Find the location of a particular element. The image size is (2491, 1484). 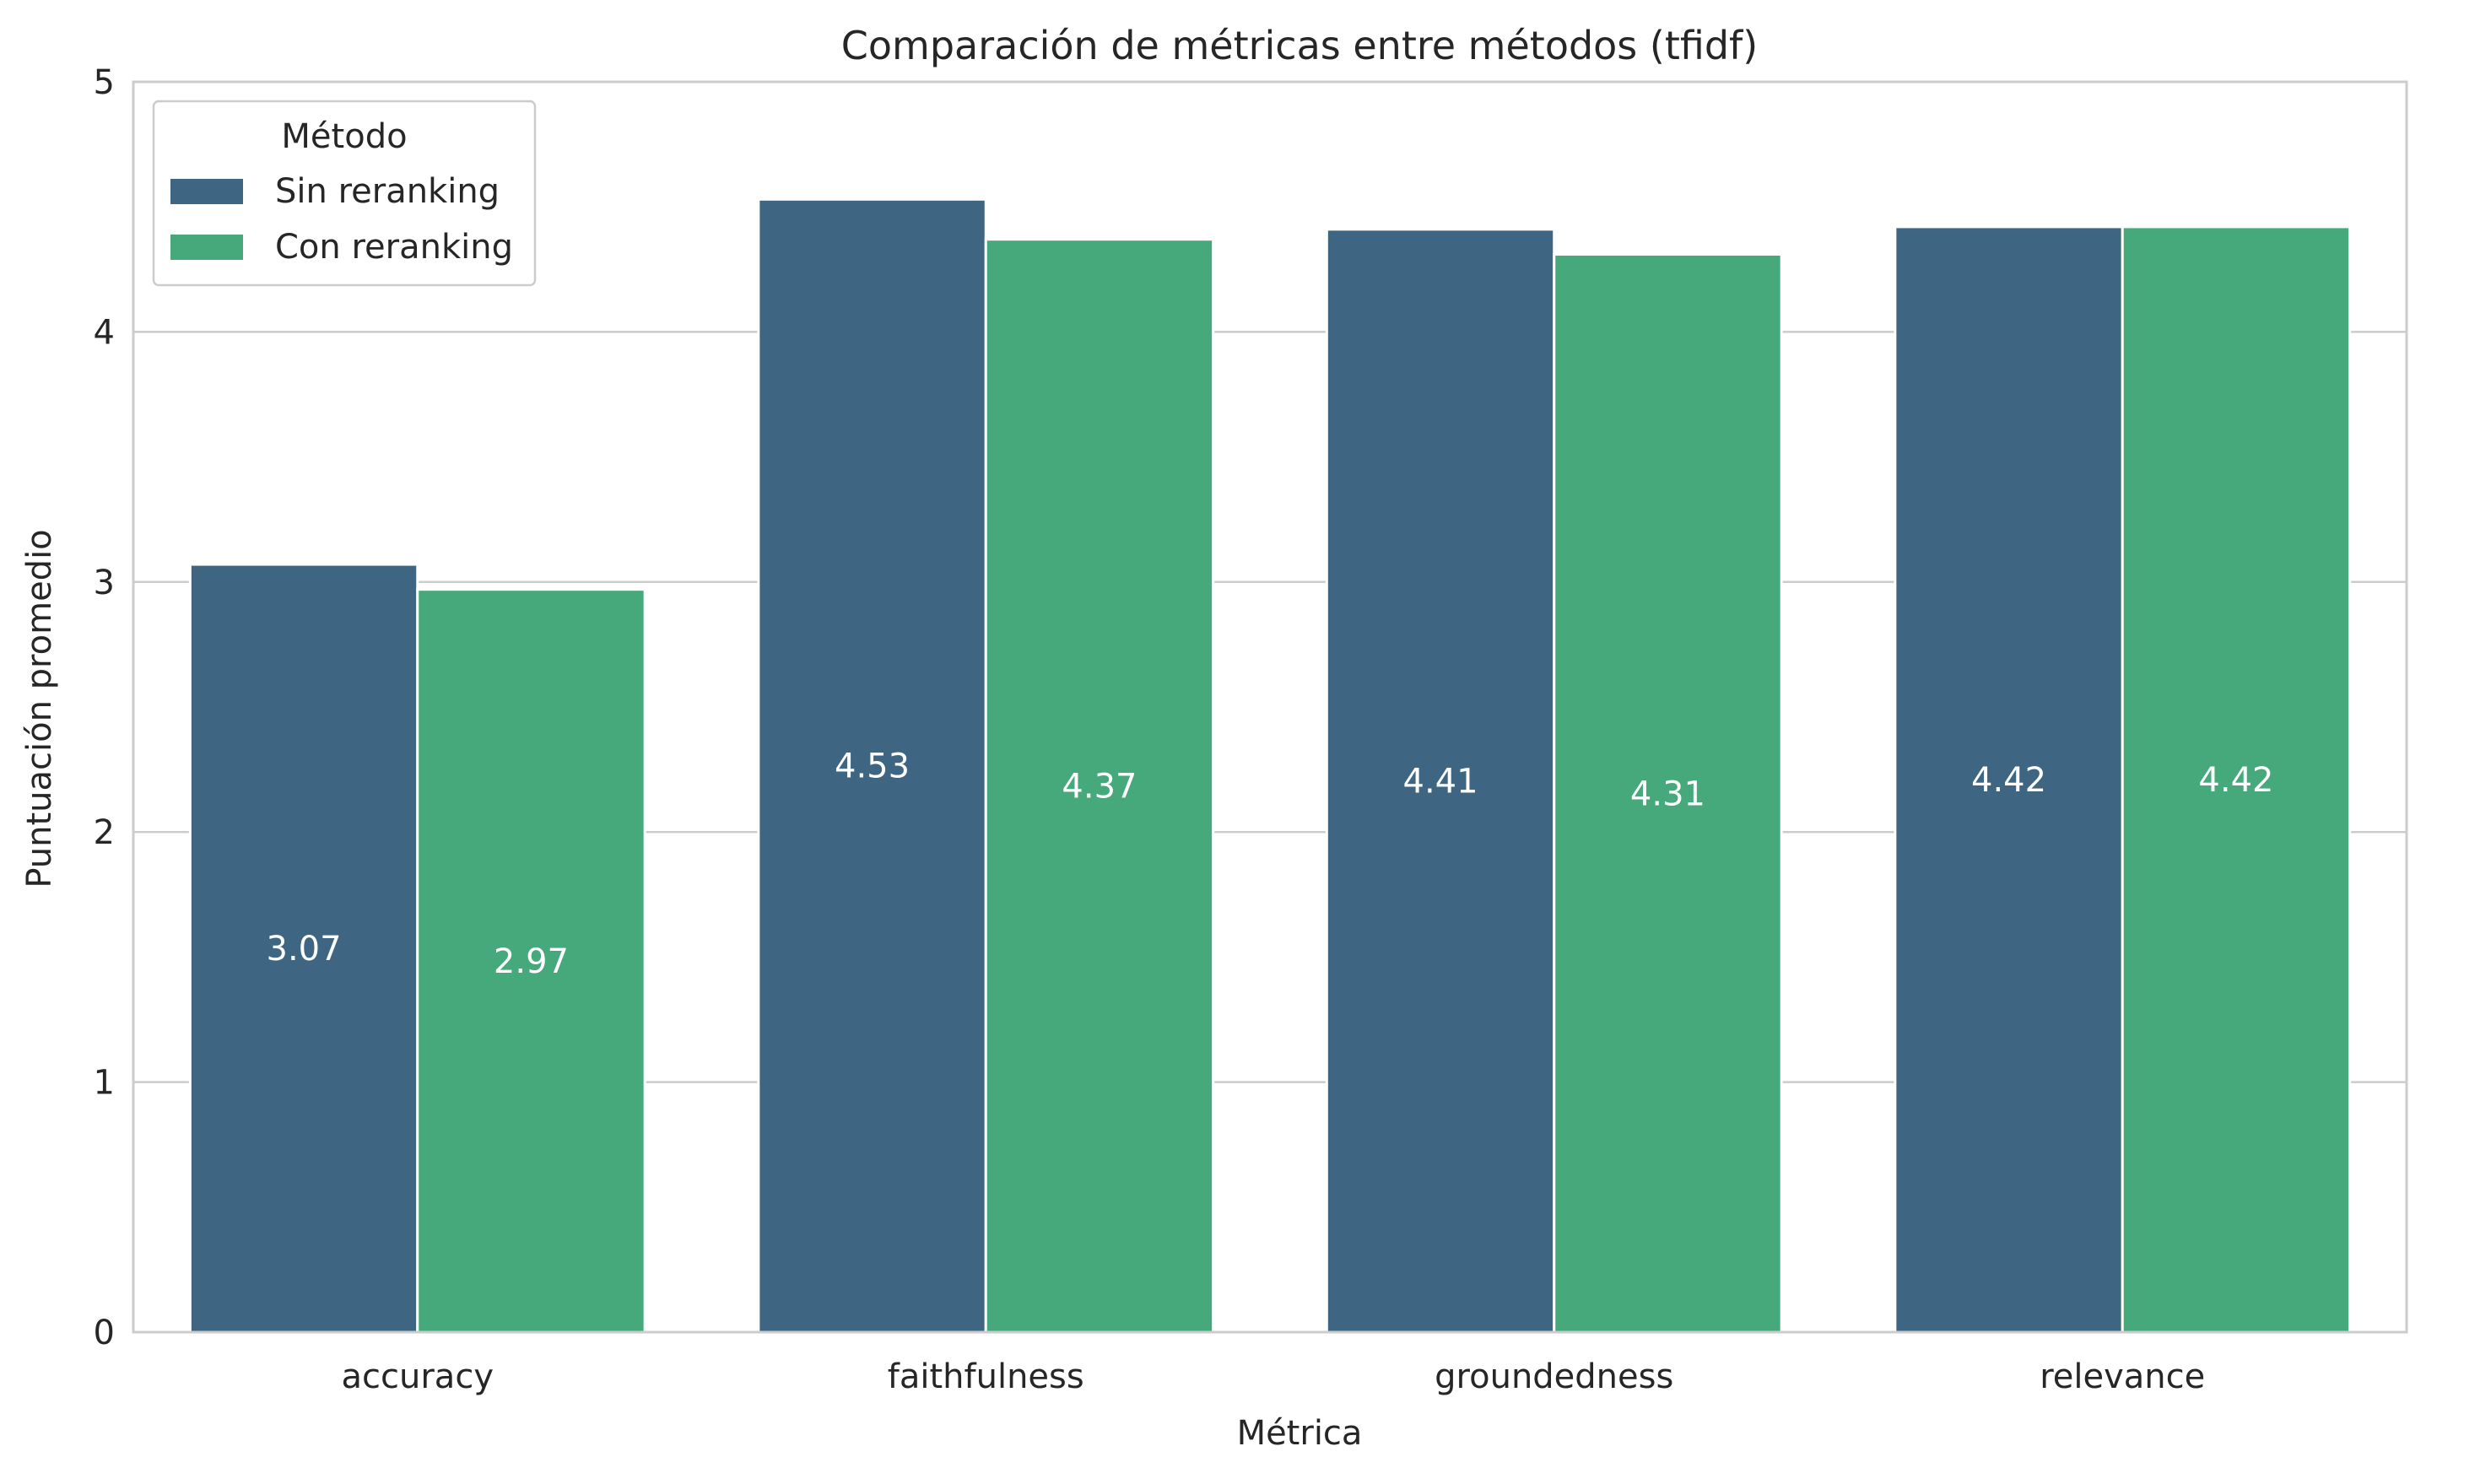

data-label-groundedness-sin-reranking: 4.41 is located at coordinates (1441, 781).